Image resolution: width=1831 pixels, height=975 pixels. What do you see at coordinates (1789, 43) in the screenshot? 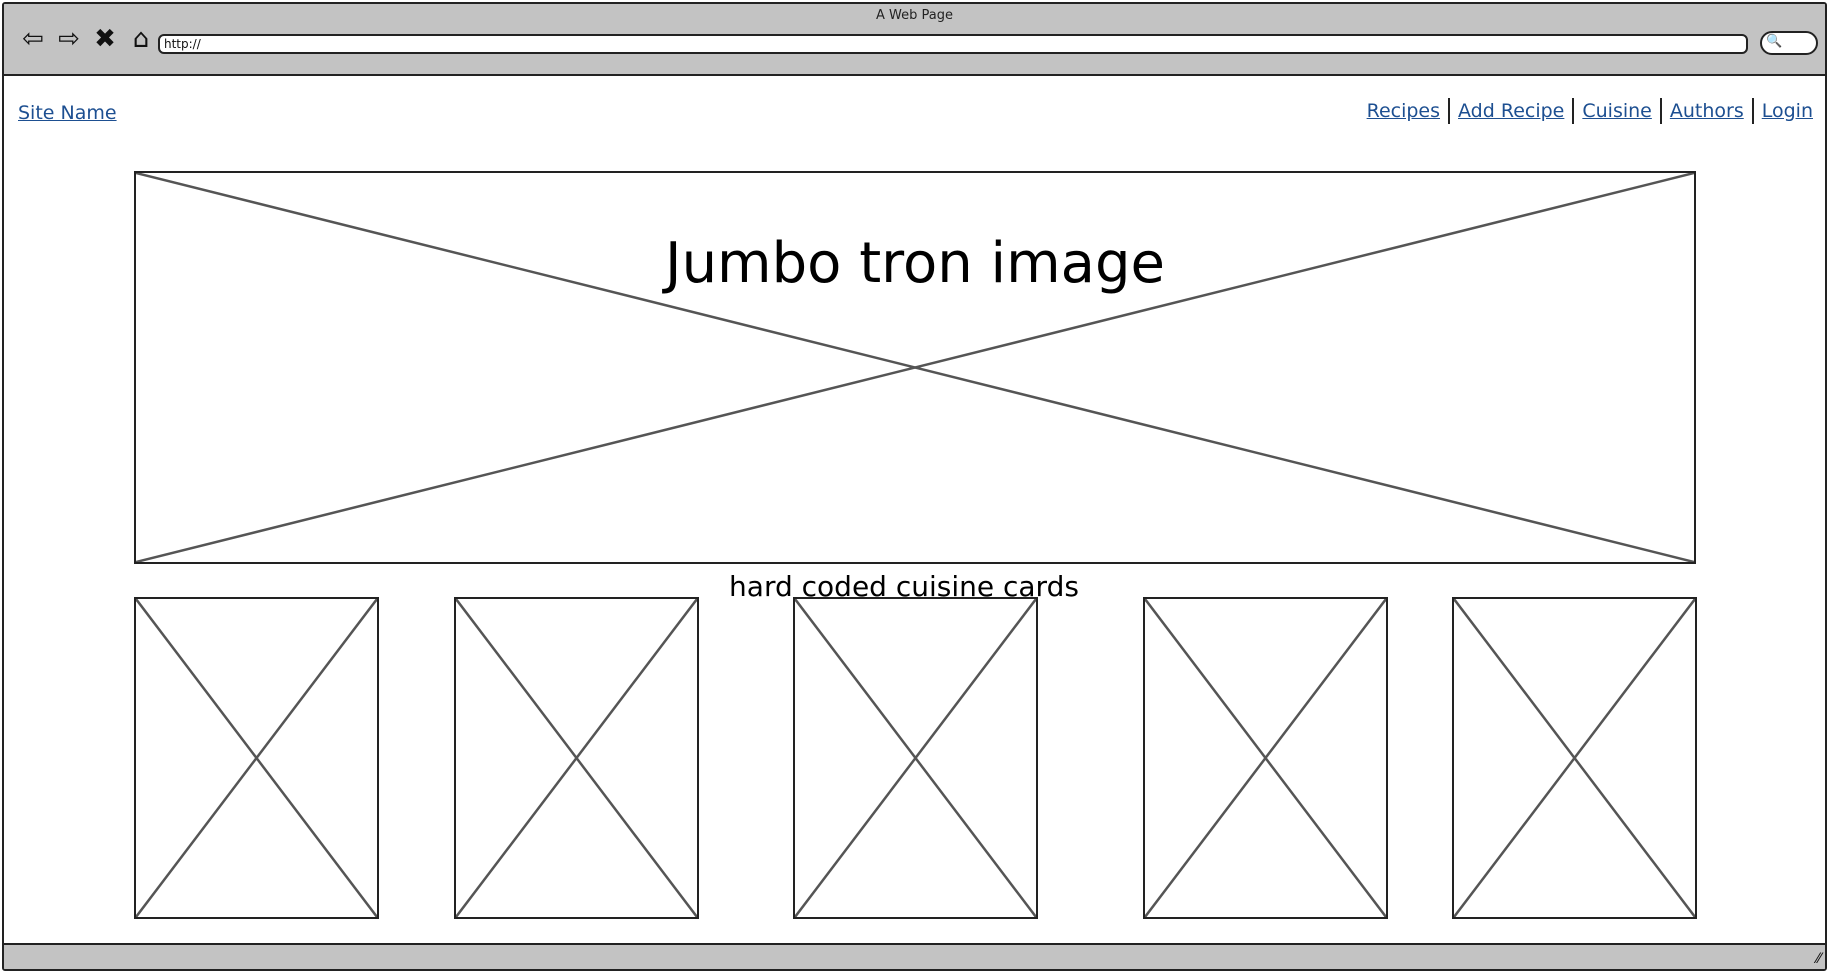
I see `browser-search: 🔍` at bounding box center [1789, 43].